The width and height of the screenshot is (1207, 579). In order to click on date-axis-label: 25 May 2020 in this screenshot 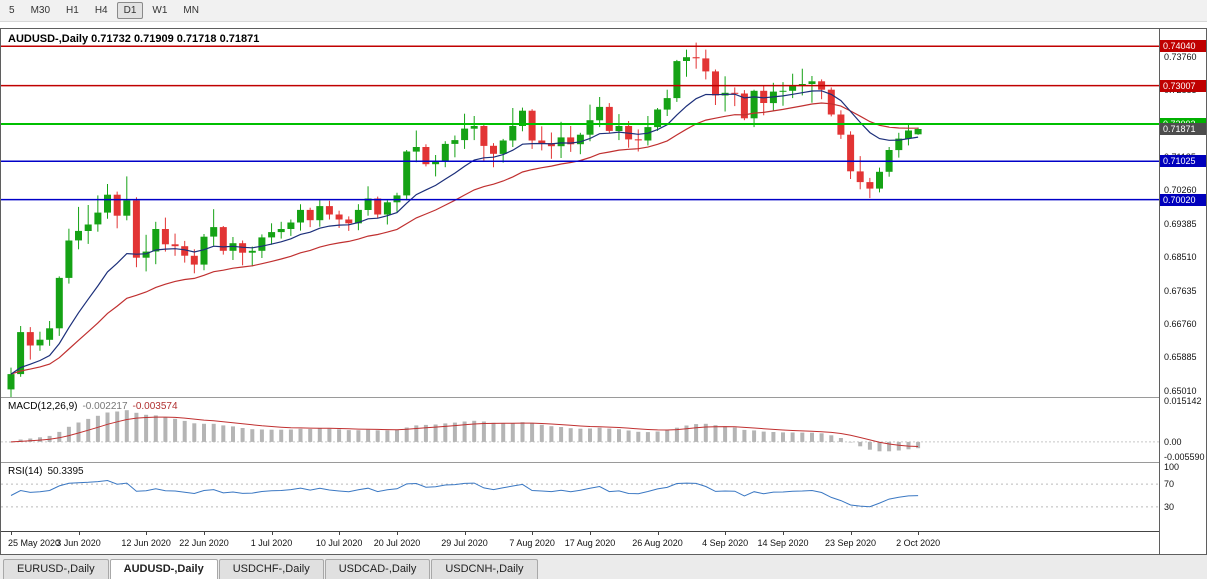, I will do `click(34, 543)`.